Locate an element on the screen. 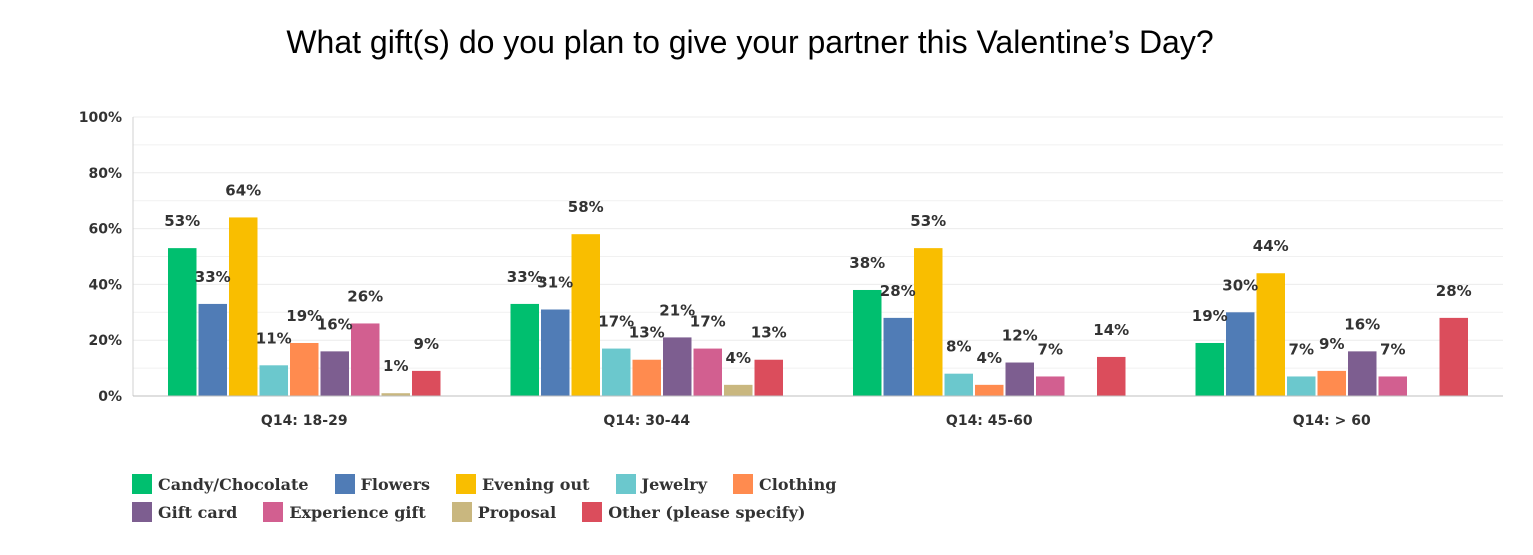  legend-item: Candy/Chocolate is located at coordinates (220, 484).